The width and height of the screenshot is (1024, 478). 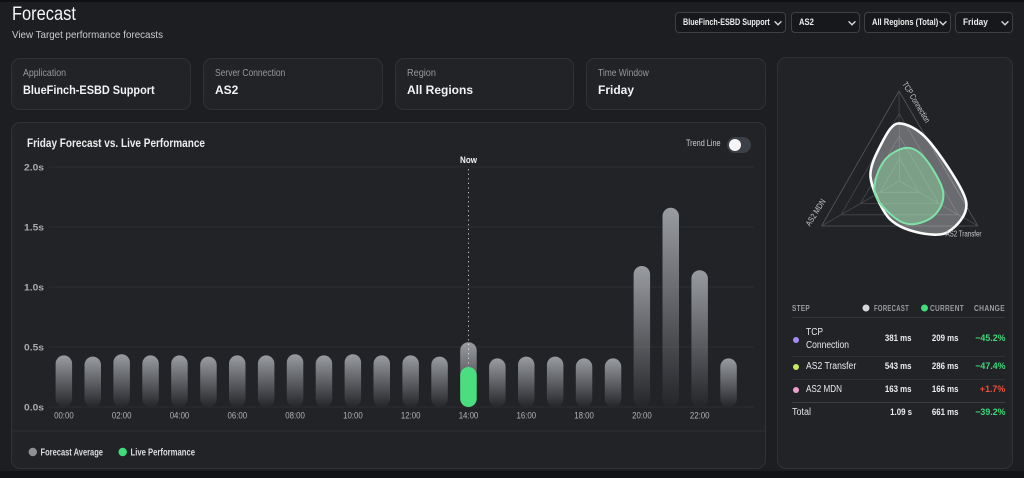 I want to click on svg-text: 10:00, so click(x=353, y=416).